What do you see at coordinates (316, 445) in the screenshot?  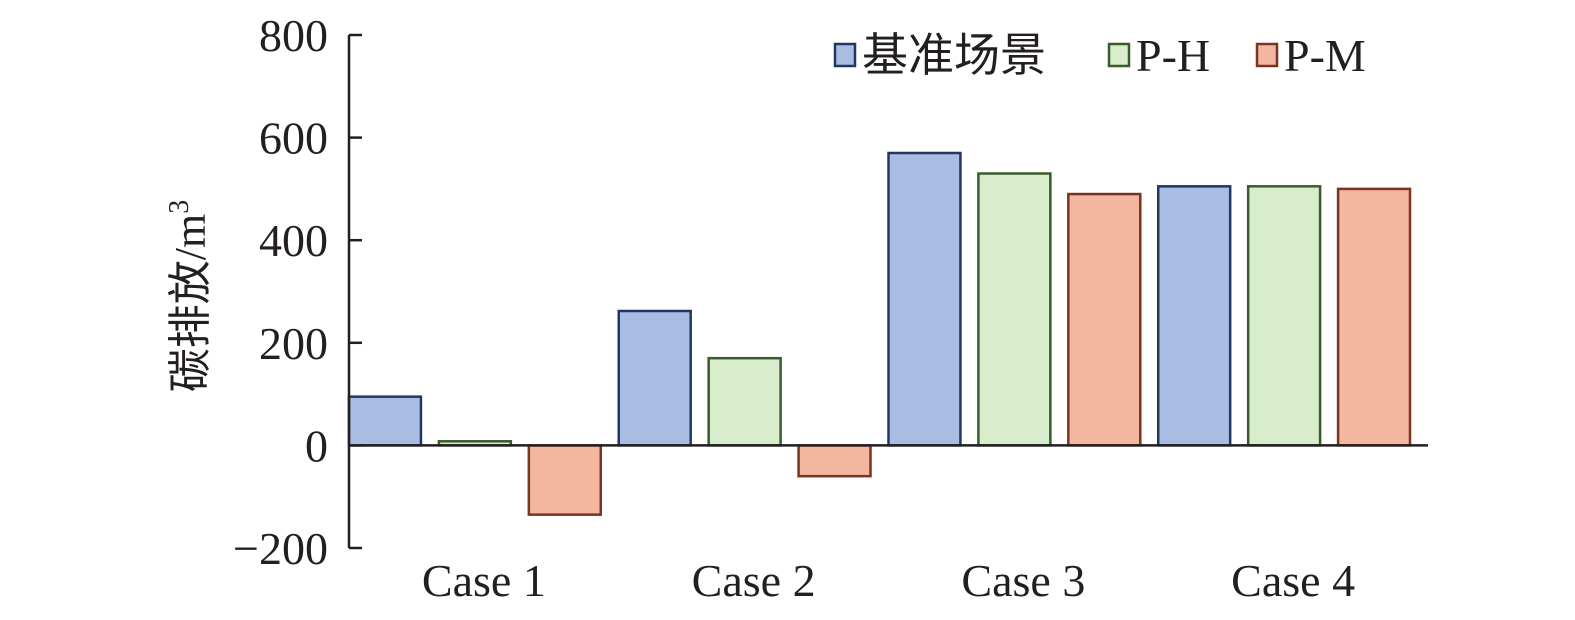 I see `y-tick-label: 0` at bounding box center [316, 445].